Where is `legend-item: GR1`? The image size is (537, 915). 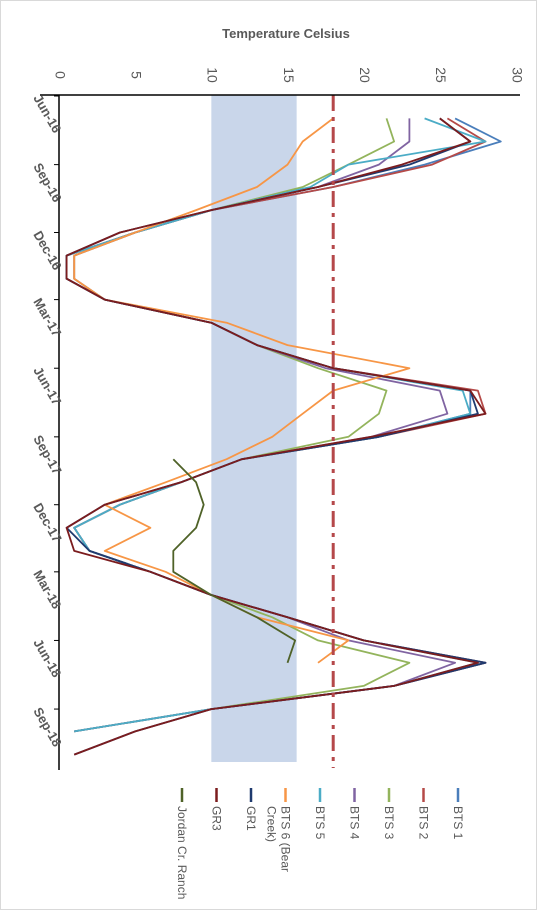 legend-item: GR1 is located at coordinates (251, 809).